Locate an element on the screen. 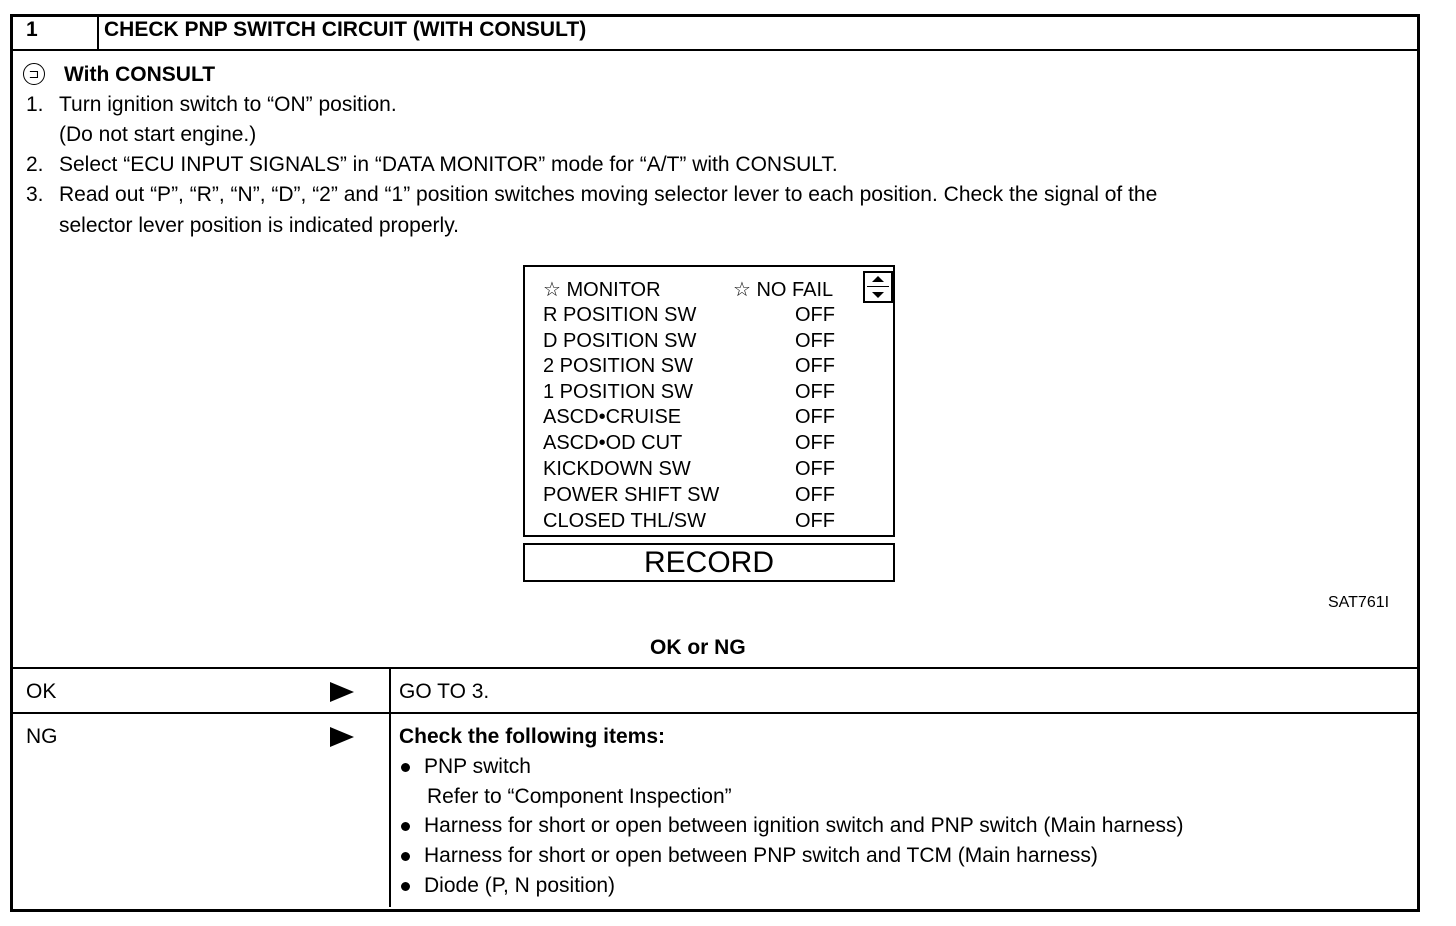 This screenshot has height=926, width=1456. monitor-header-left: ☆ MONITOR is located at coordinates (602, 290).